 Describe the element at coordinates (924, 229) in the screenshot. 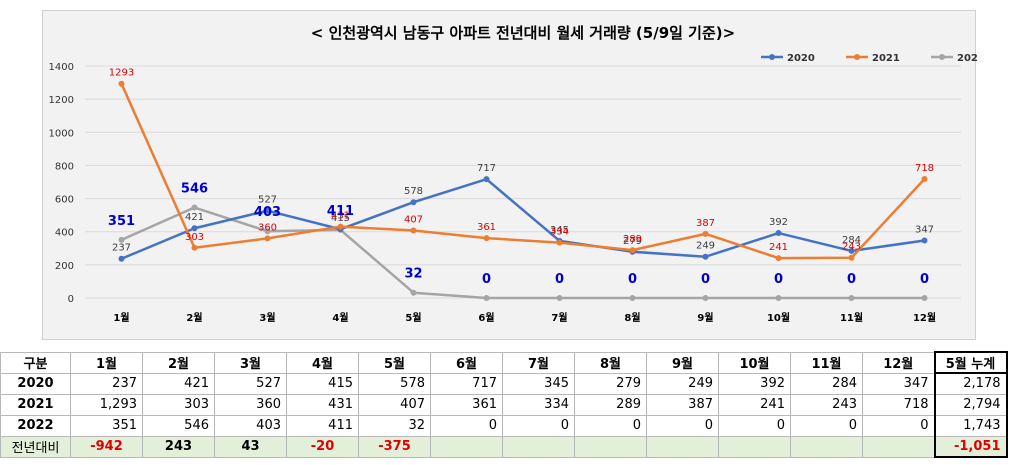

I see `data-label: 347` at that location.